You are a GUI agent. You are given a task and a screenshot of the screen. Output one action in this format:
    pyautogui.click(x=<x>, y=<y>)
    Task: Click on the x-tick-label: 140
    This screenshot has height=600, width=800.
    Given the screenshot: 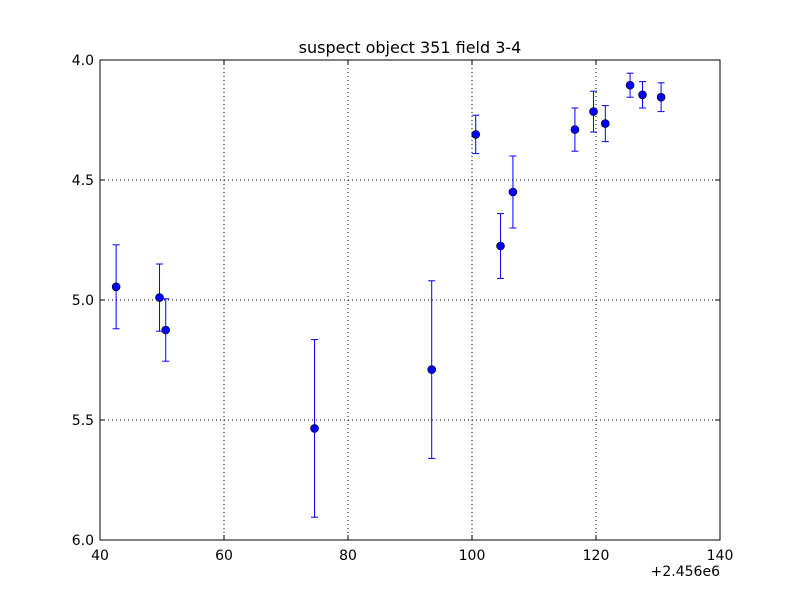 What is the action you would take?
    pyautogui.click(x=720, y=556)
    